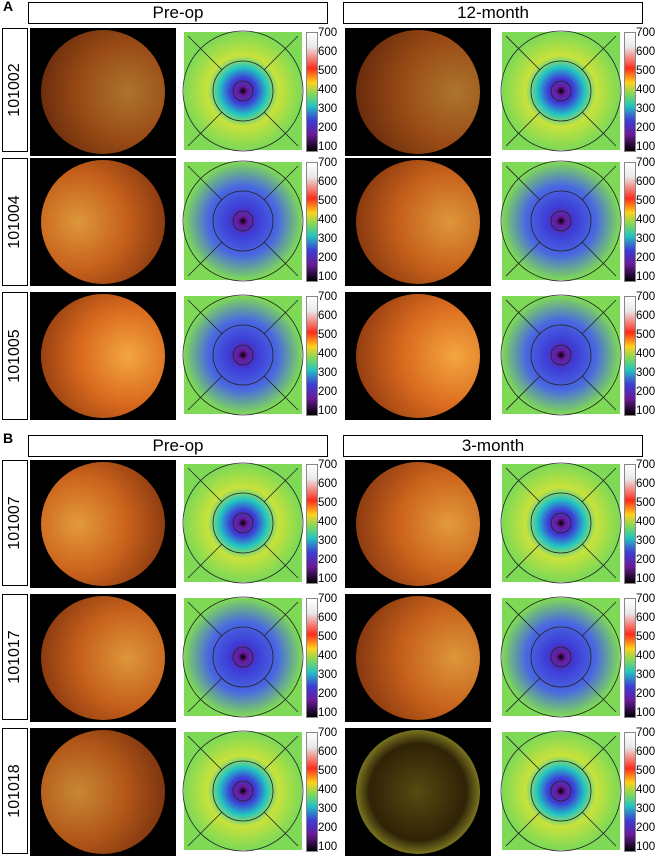 The image size is (656, 860). Describe the element at coordinates (493, 446) in the screenshot. I see `header-3-month: 3-month` at that location.